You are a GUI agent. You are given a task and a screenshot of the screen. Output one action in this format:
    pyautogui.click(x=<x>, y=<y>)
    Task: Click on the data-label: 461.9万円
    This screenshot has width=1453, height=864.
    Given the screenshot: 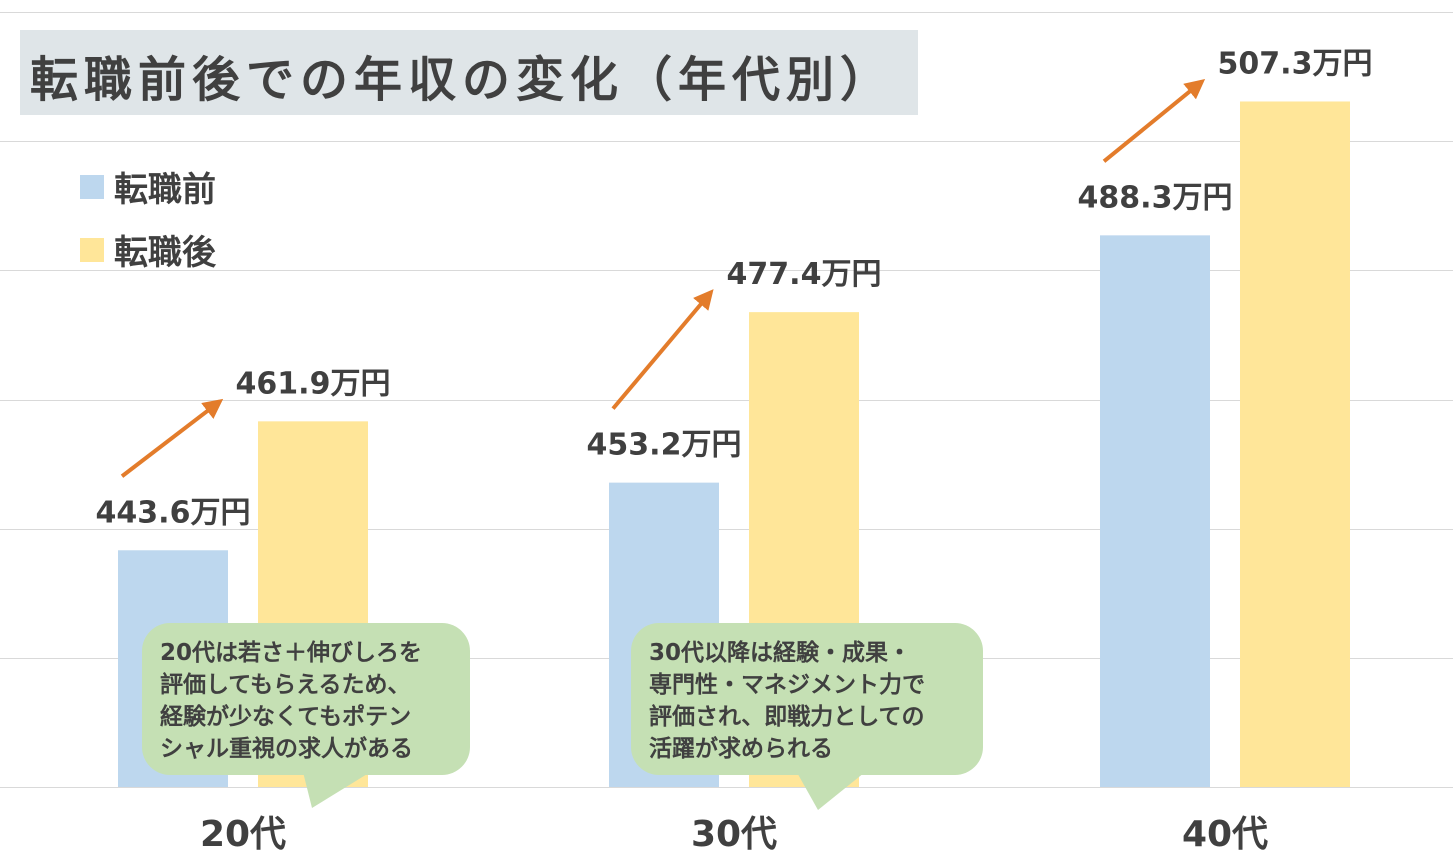 What is the action you would take?
    pyautogui.click(x=313, y=383)
    